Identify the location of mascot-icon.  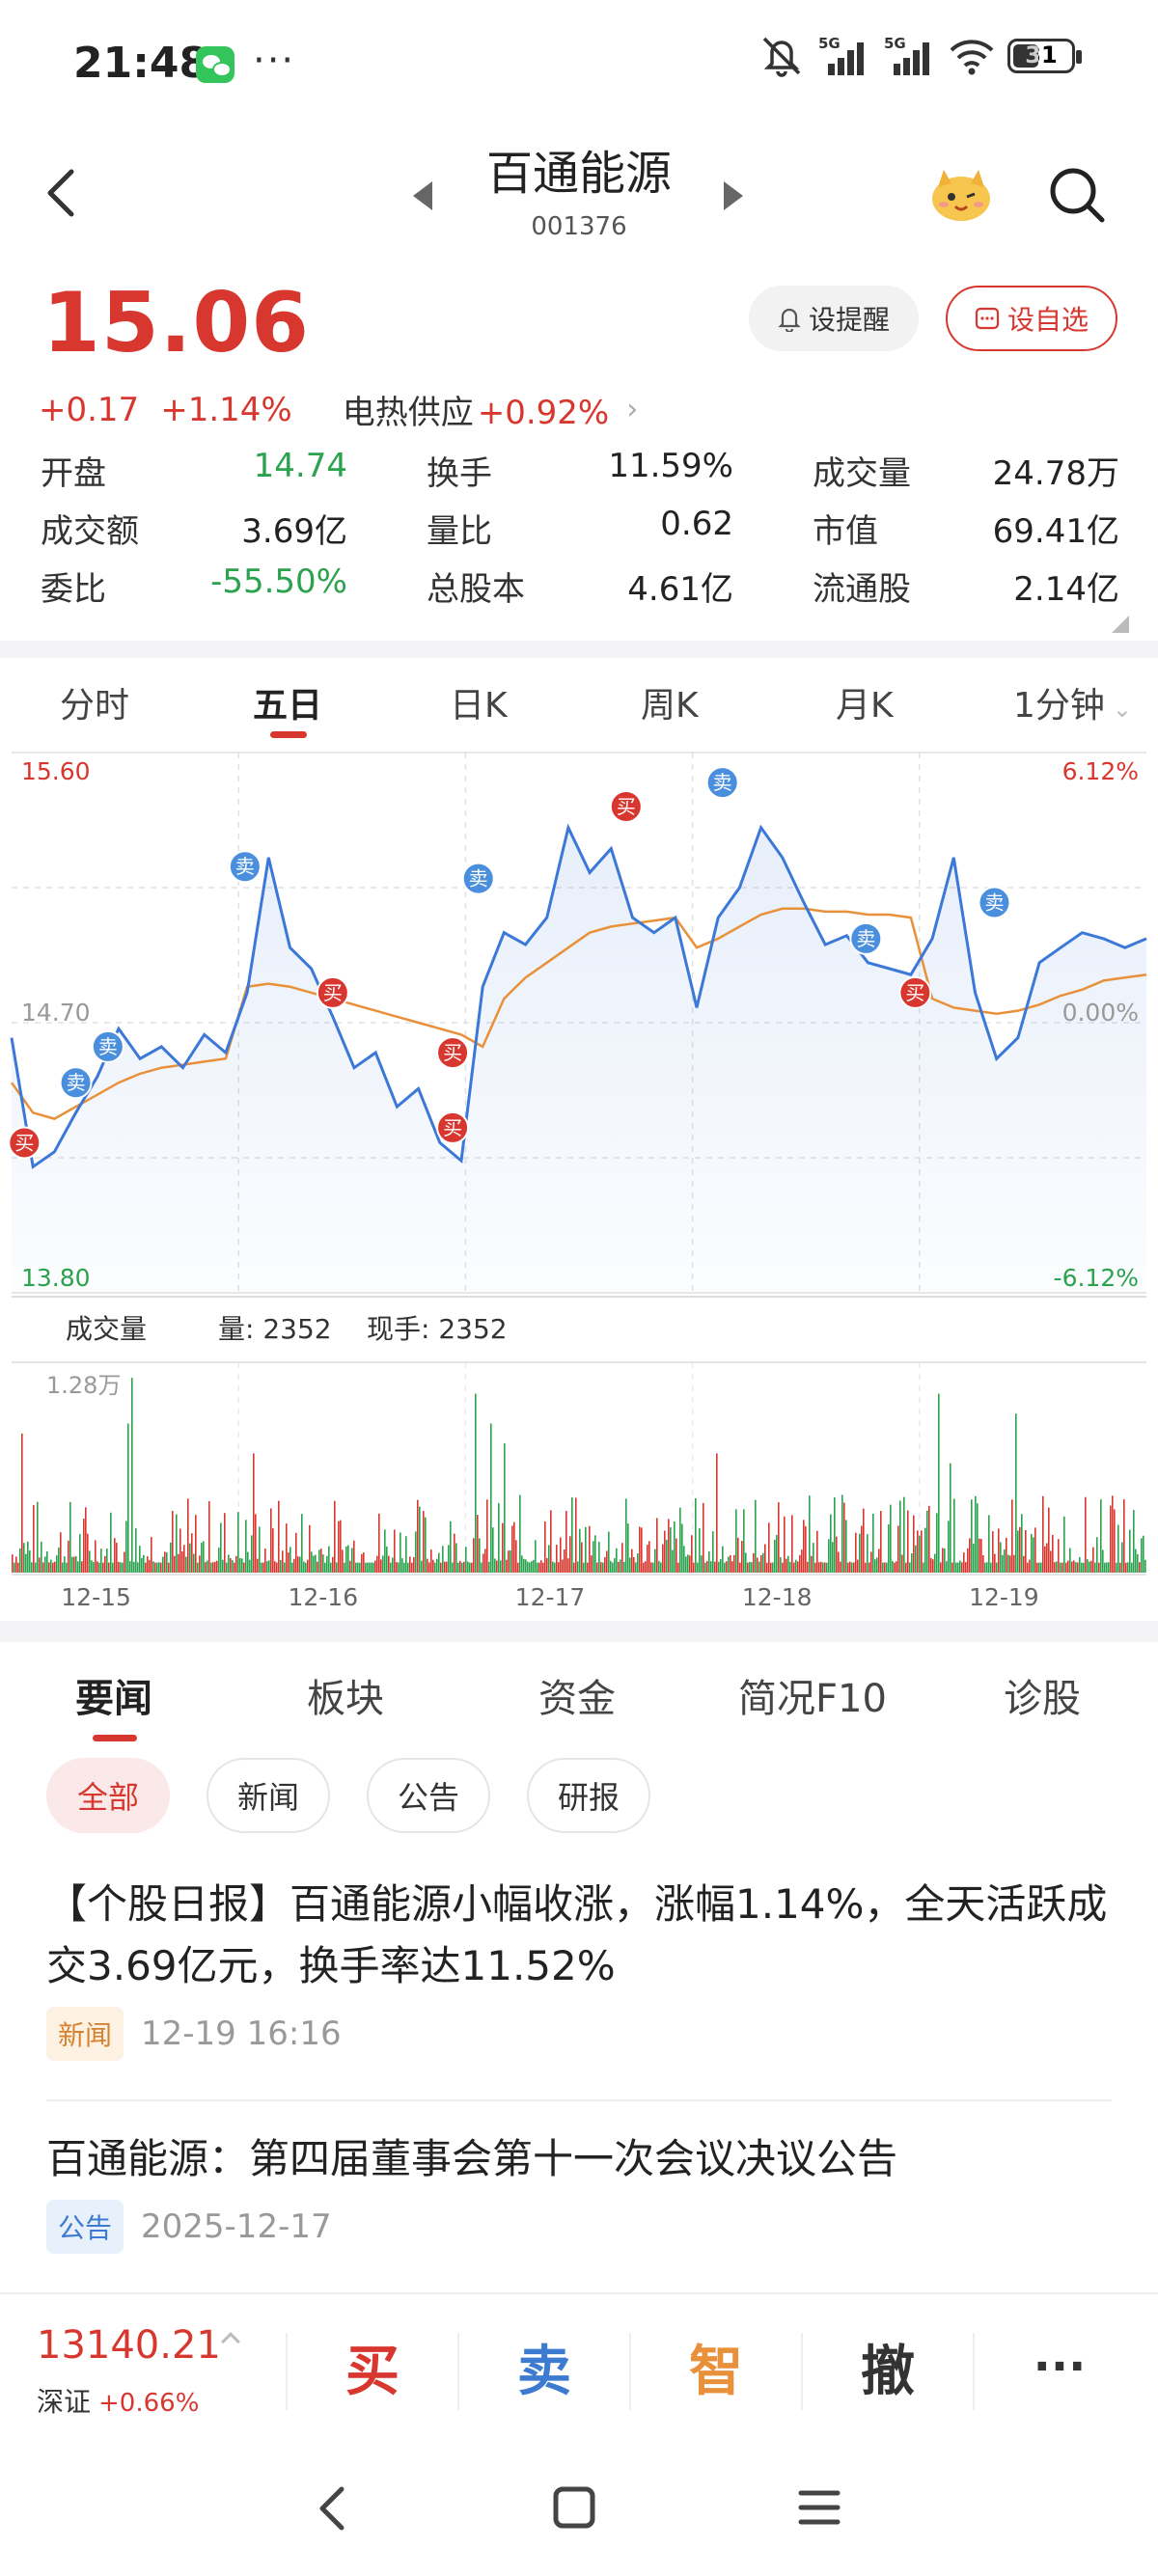
(961, 194).